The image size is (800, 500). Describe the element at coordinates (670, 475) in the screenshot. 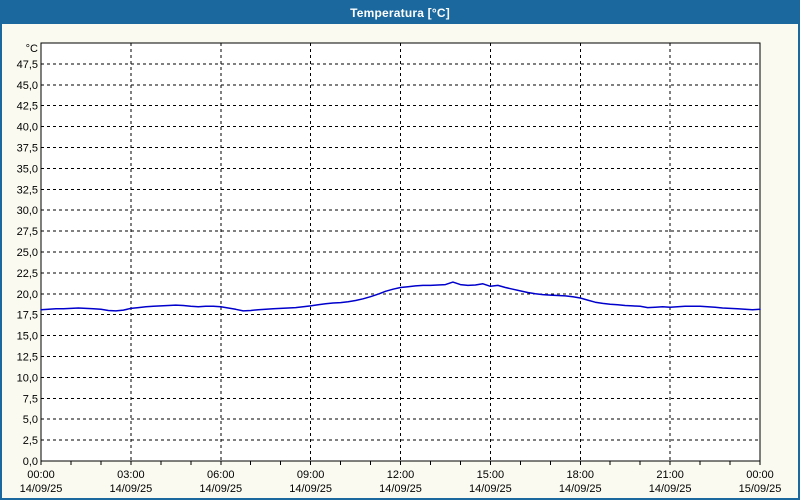

I see `x-time-label: 21:00` at that location.